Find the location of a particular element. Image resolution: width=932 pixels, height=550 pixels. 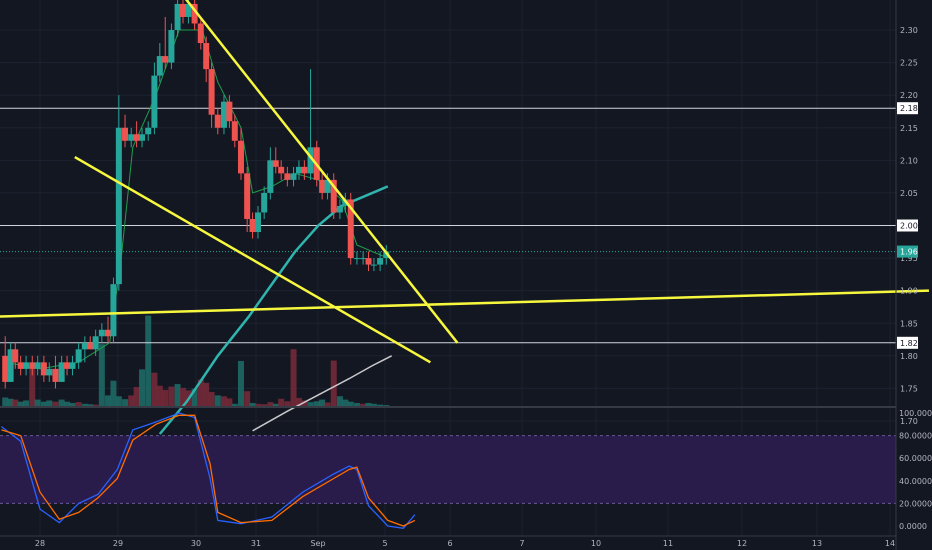

stochastic-d-line is located at coordinates (208, 470).